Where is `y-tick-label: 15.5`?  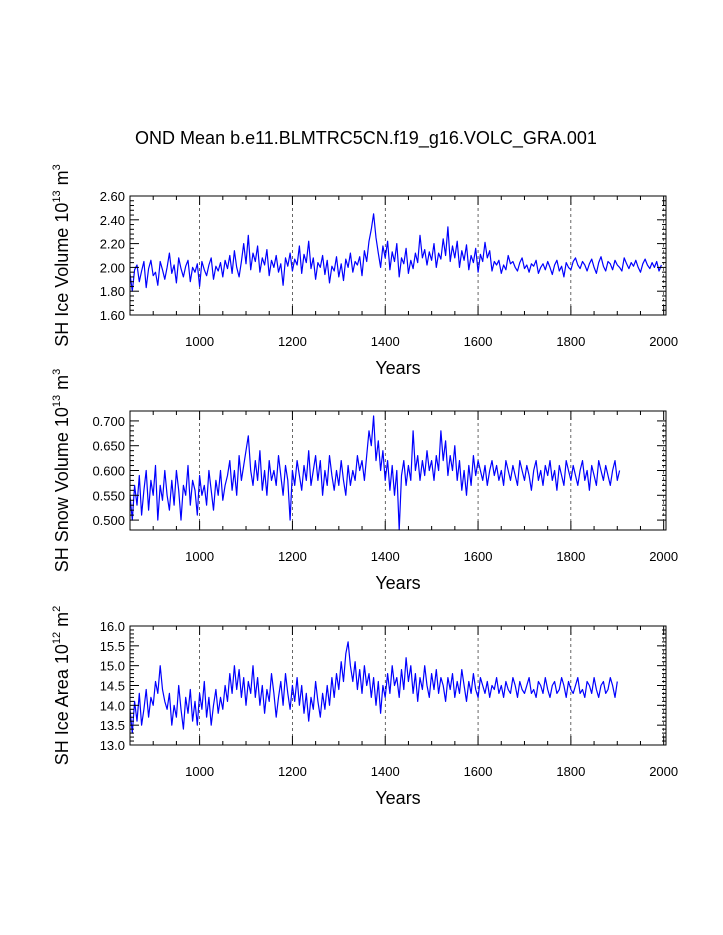
y-tick-label: 15.5 is located at coordinates (112, 646).